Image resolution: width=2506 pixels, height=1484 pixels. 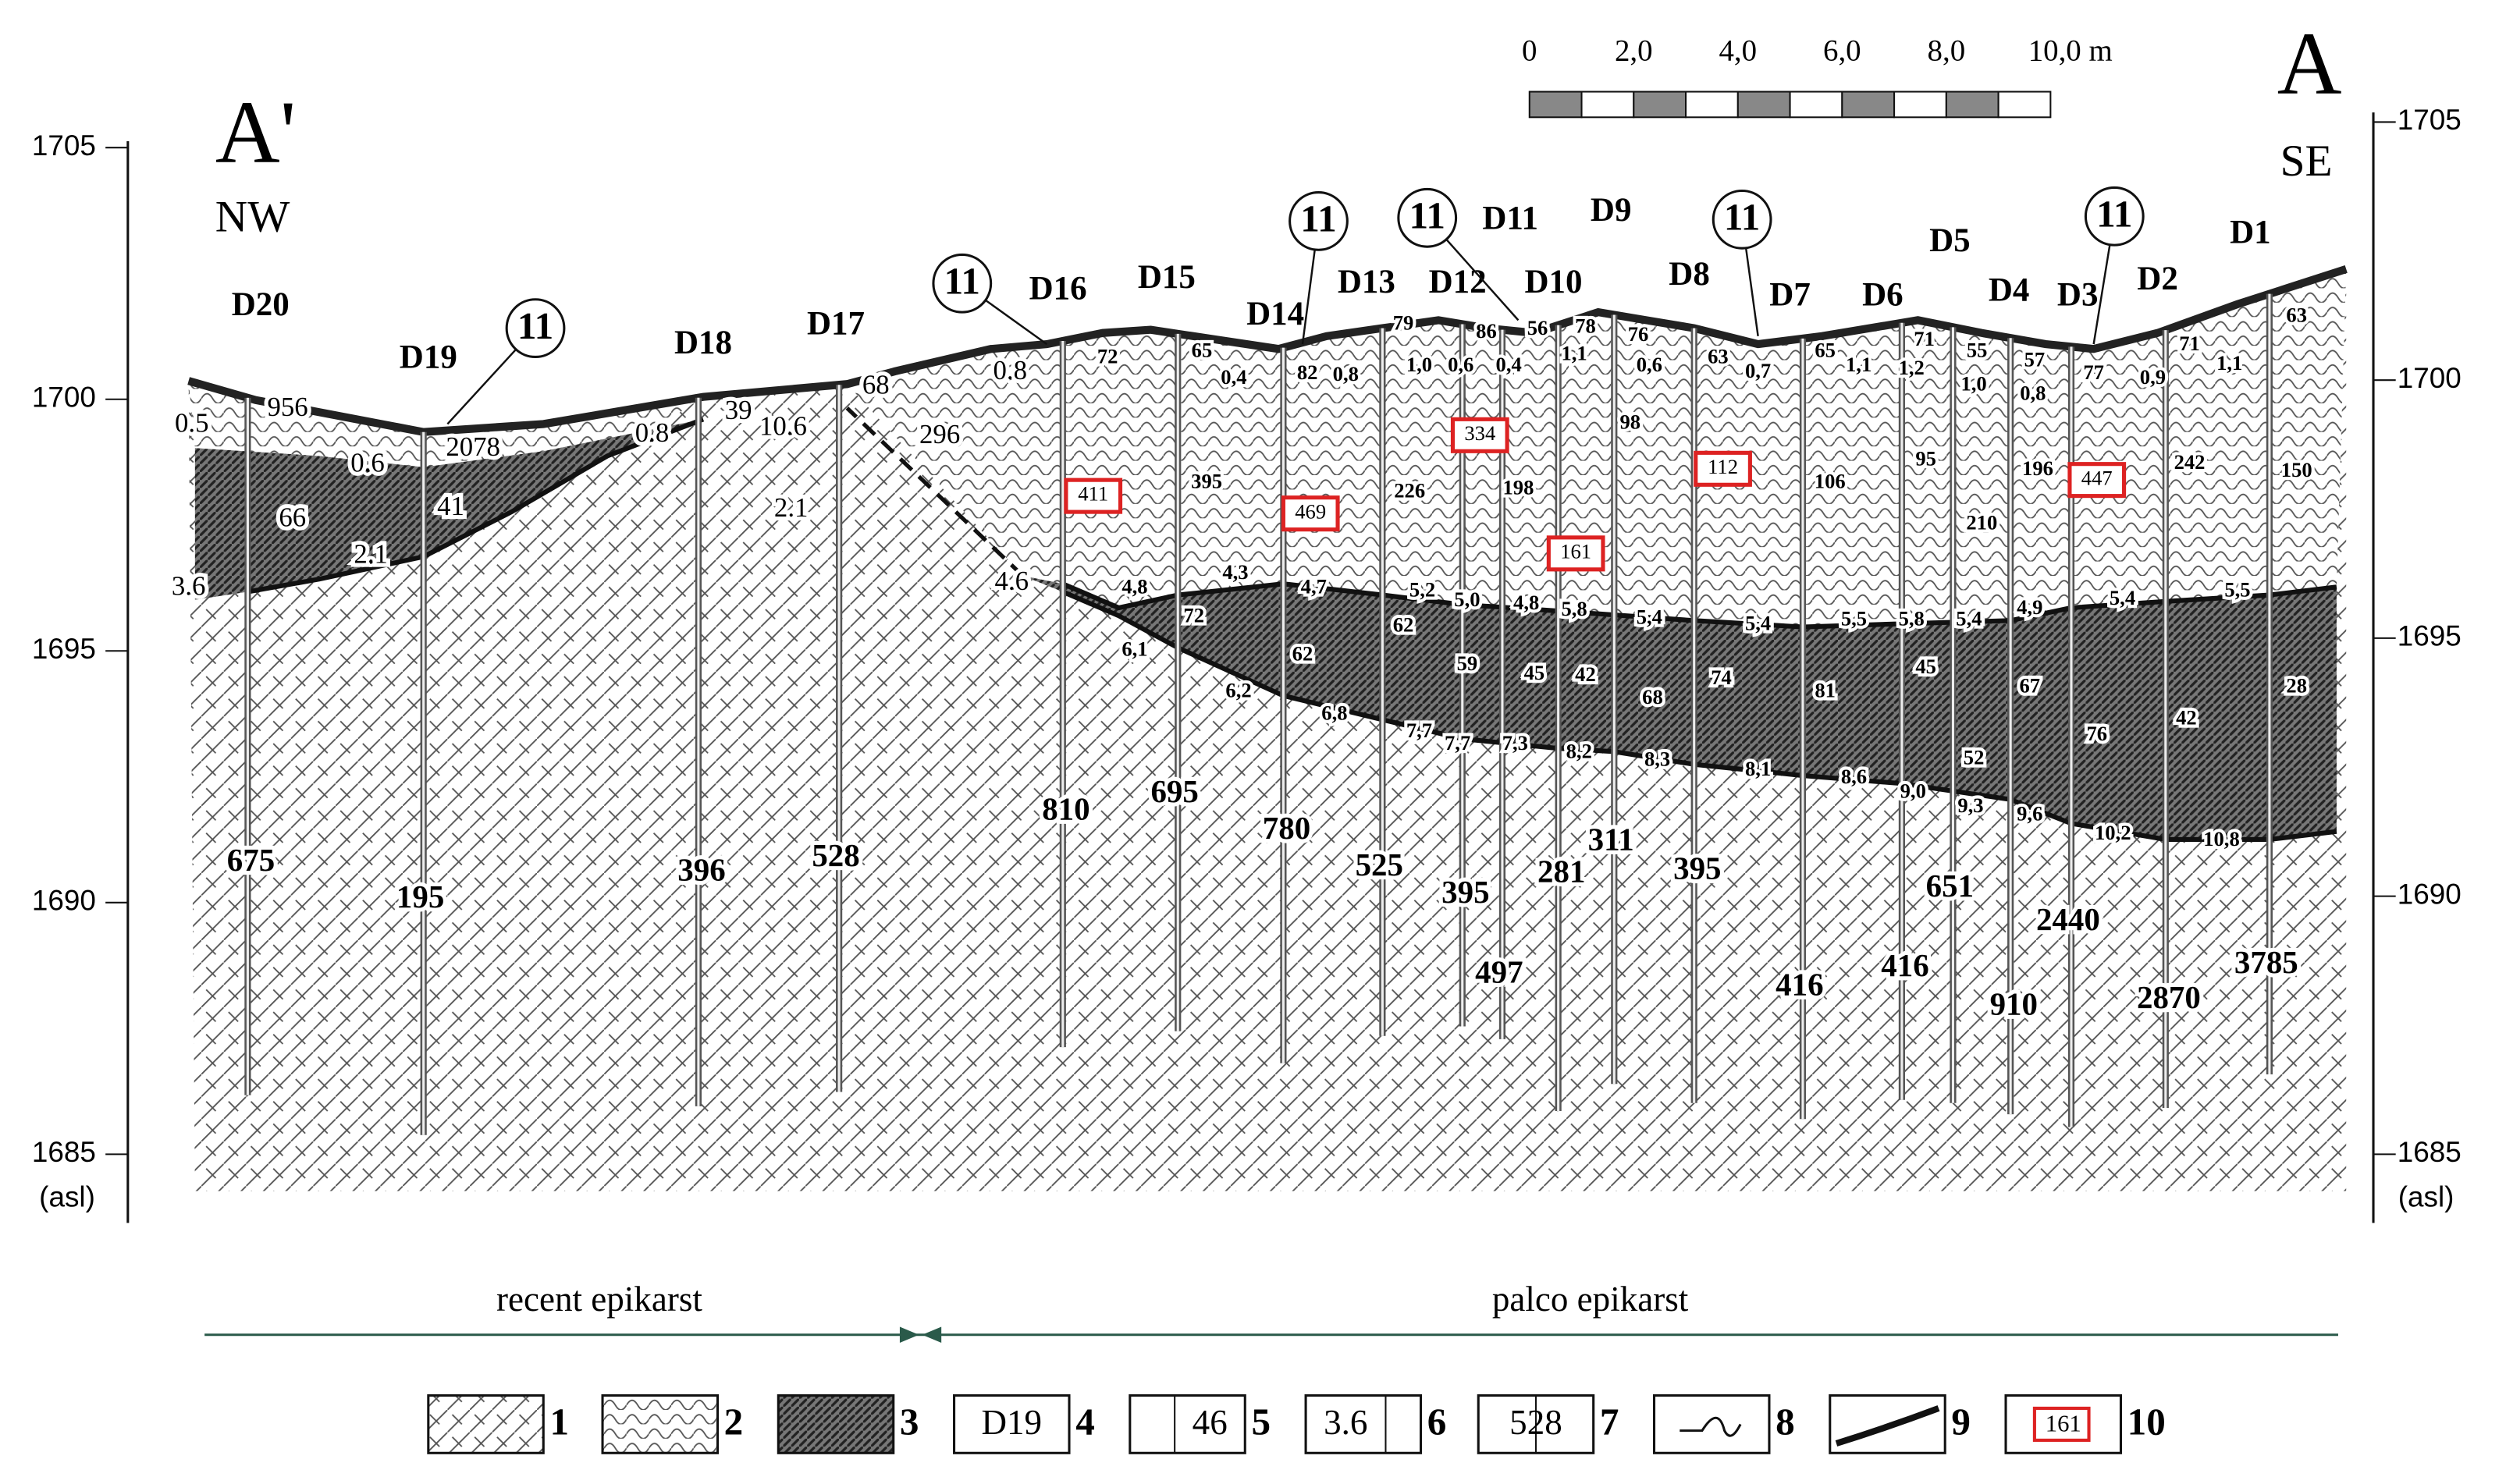 What do you see at coordinates (734, 1422) in the screenshot?
I see `legend-number: 2` at bounding box center [734, 1422].